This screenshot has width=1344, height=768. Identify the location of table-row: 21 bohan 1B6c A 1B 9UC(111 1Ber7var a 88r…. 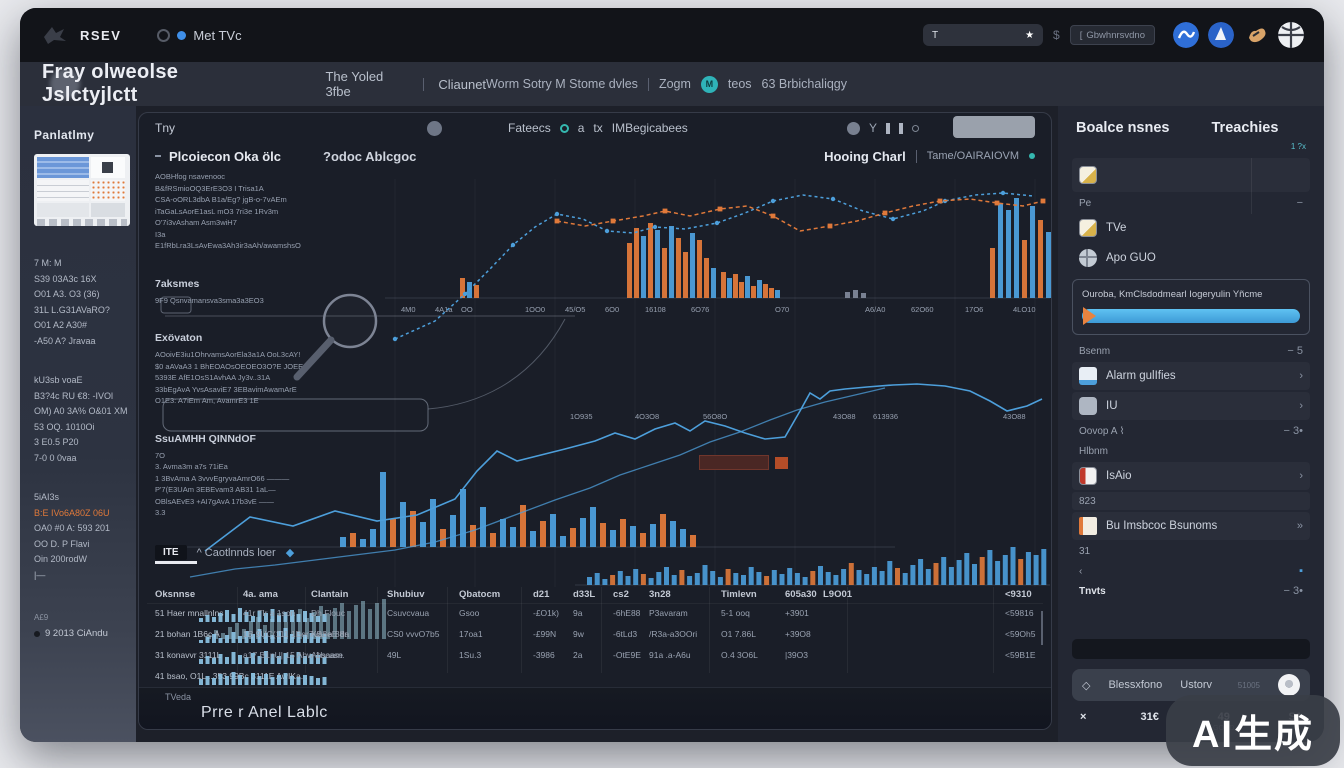
(595, 635).